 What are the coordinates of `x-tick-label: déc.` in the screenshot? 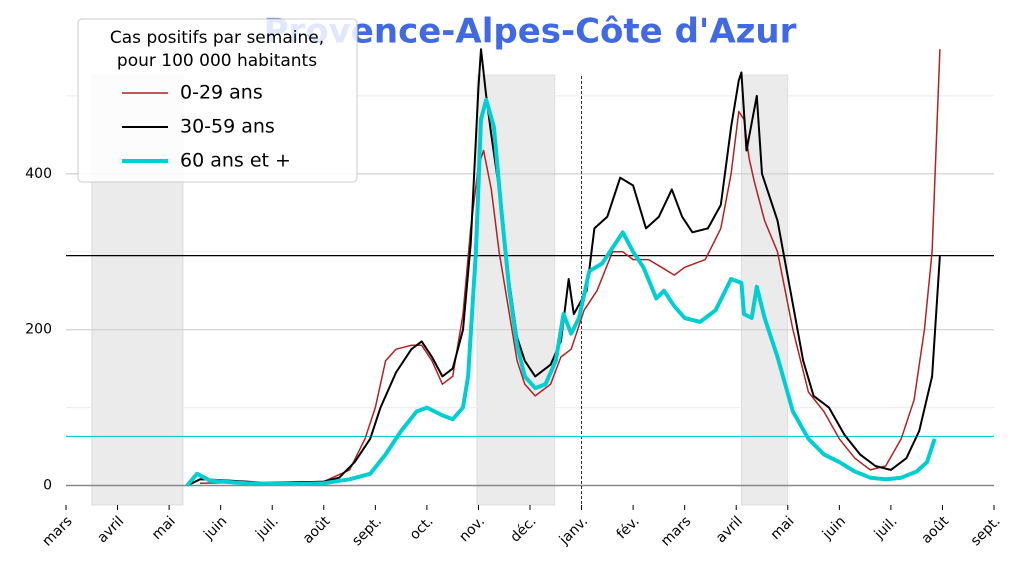 It's located at (523, 529).